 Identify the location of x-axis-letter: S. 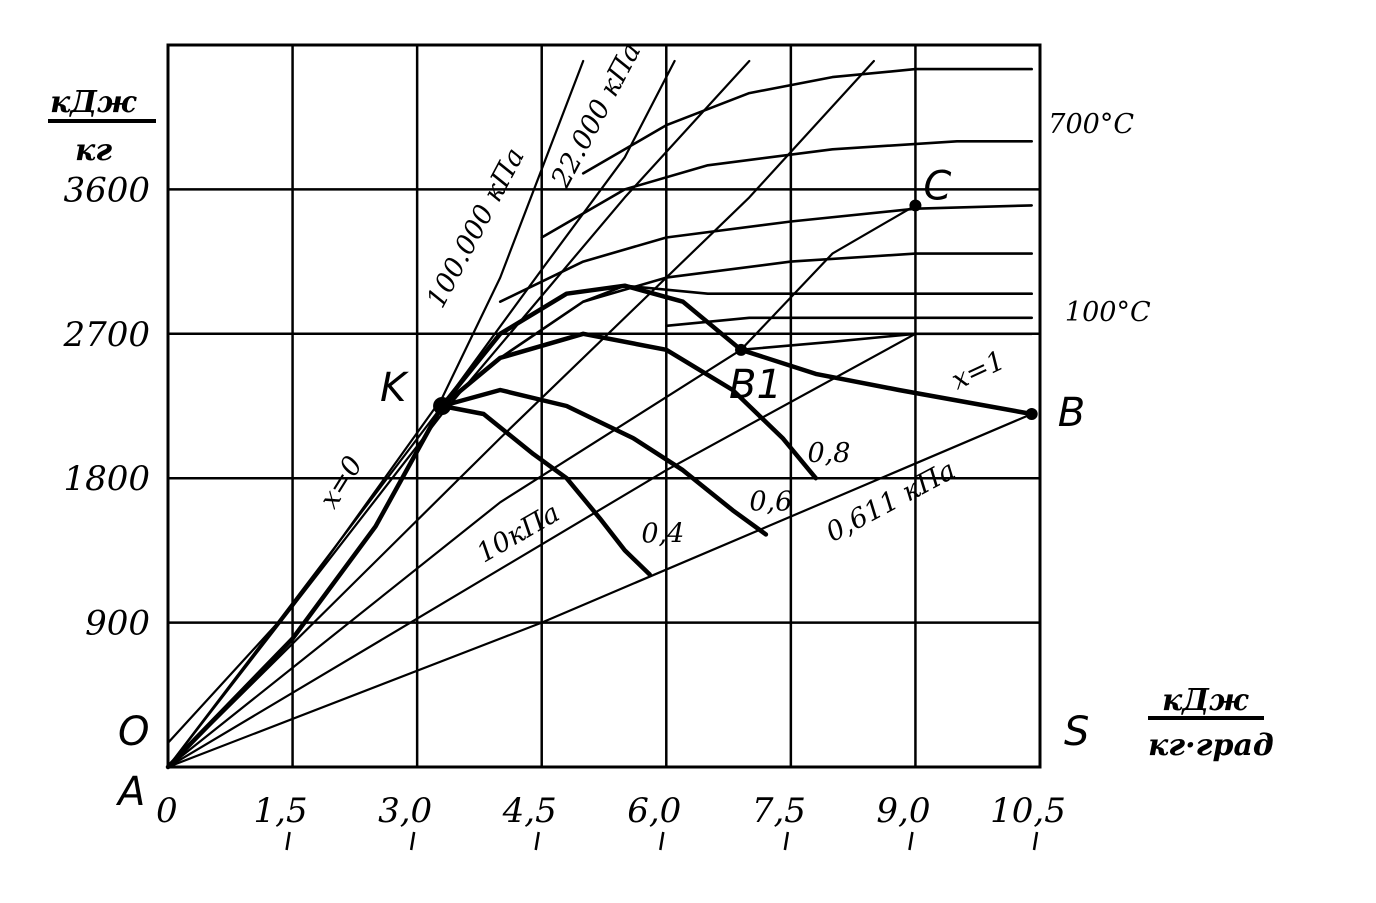
(1076, 732).